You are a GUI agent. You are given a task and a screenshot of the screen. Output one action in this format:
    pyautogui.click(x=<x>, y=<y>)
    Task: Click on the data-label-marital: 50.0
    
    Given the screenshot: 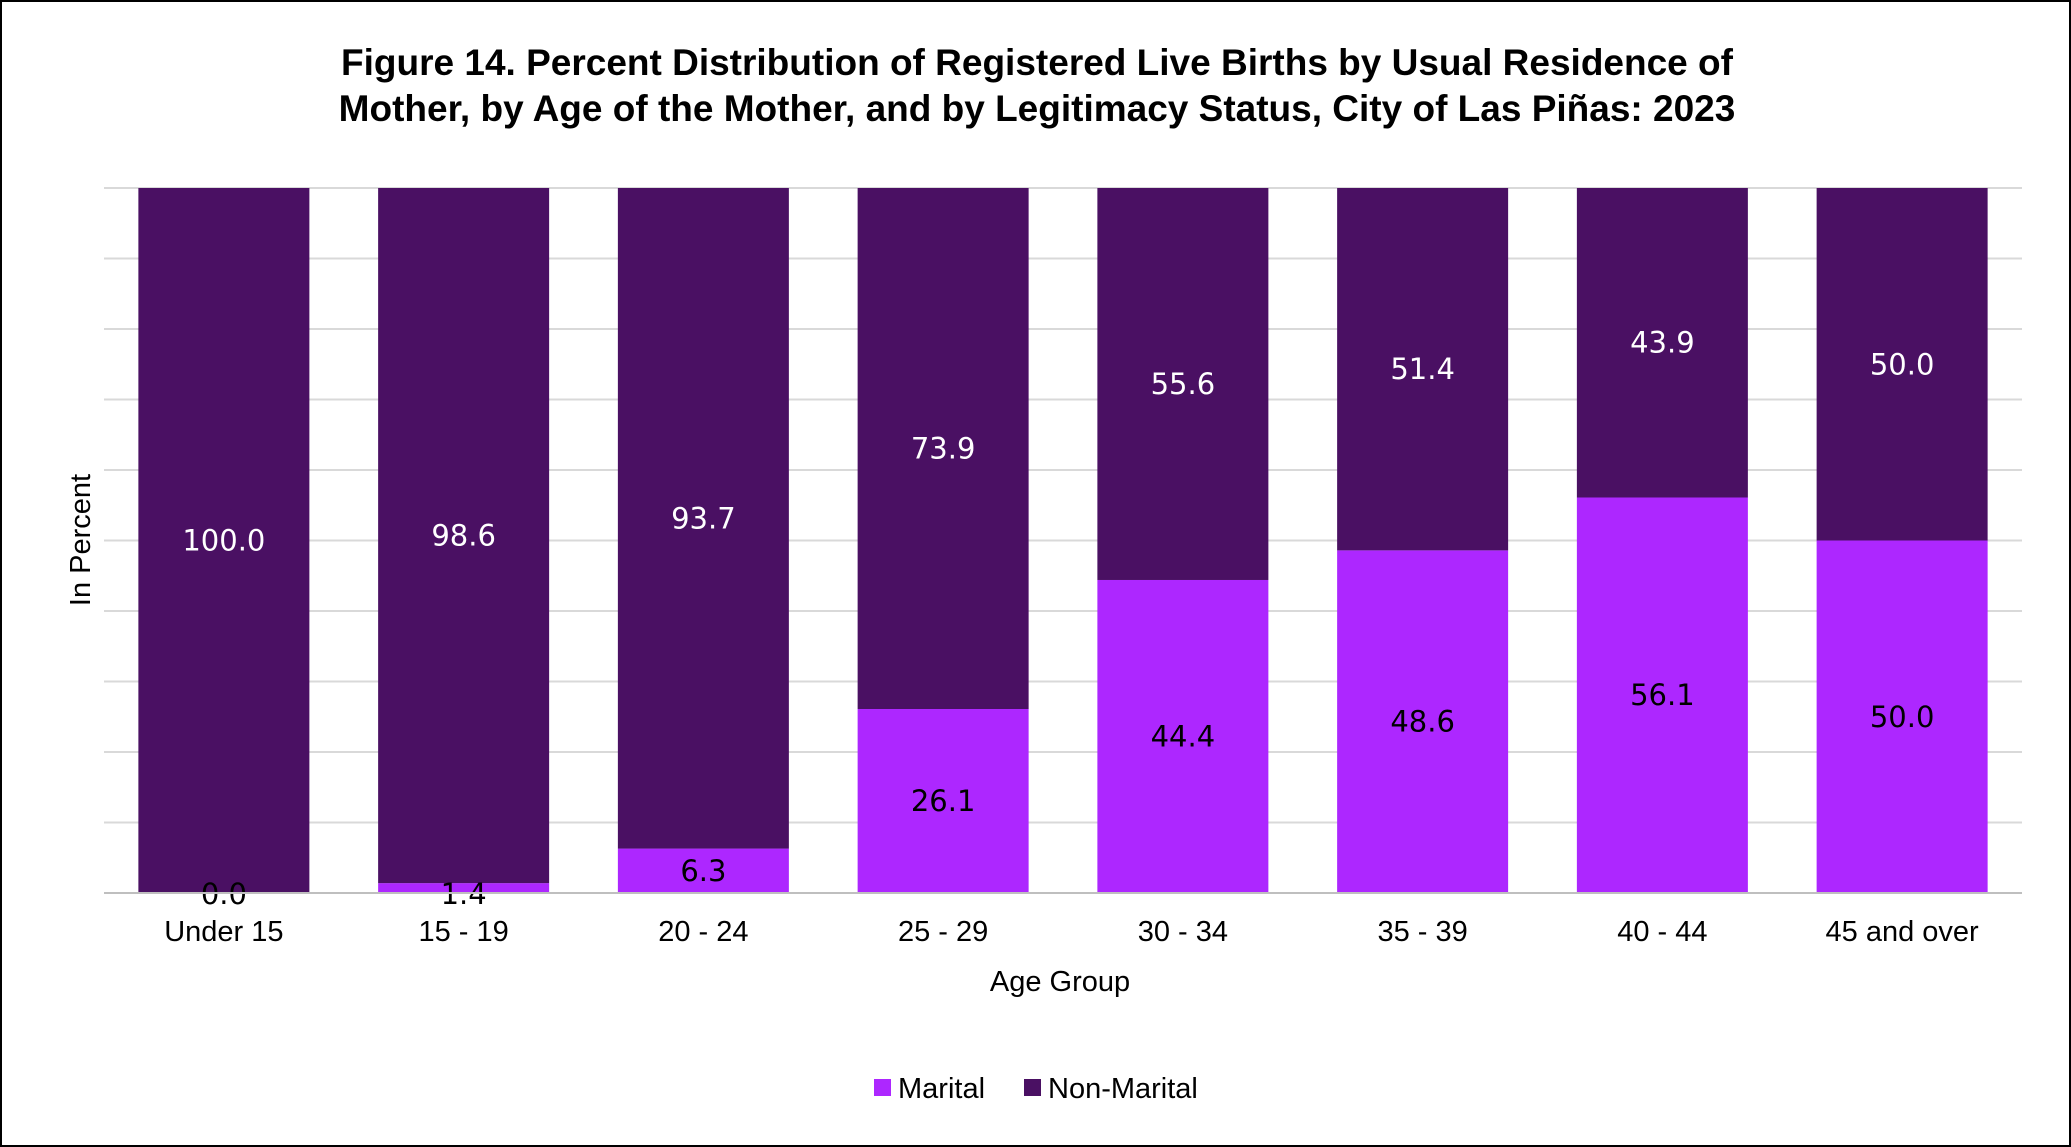 What is the action you would take?
    pyautogui.click(x=1902, y=717)
    